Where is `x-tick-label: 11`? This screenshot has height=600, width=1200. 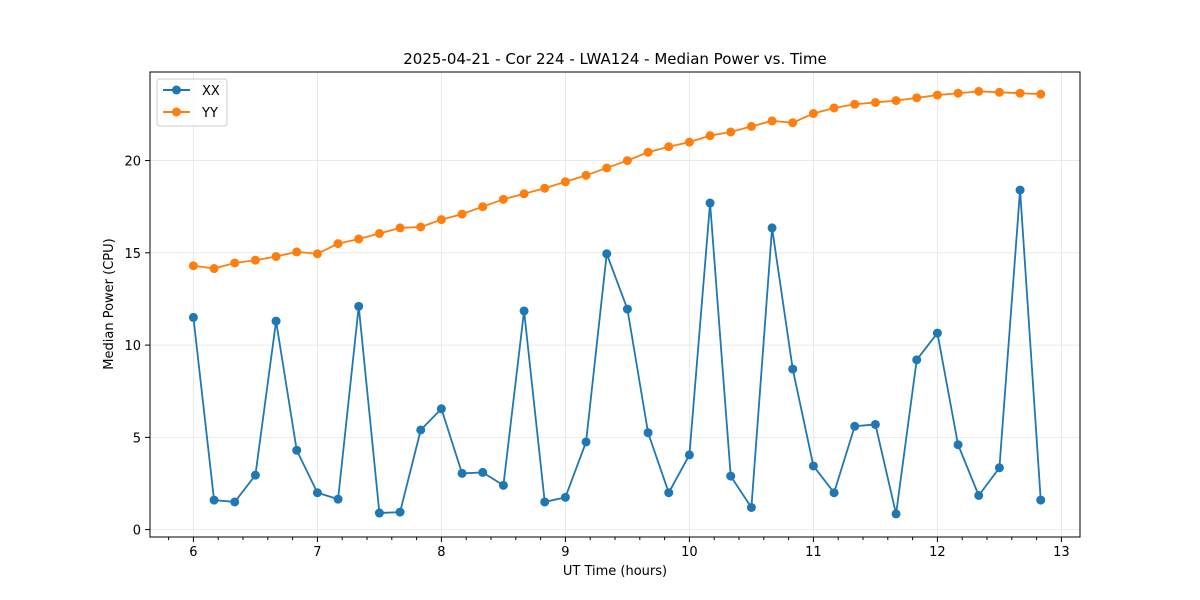
x-tick-label: 11 is located at coordinates (813, 552).